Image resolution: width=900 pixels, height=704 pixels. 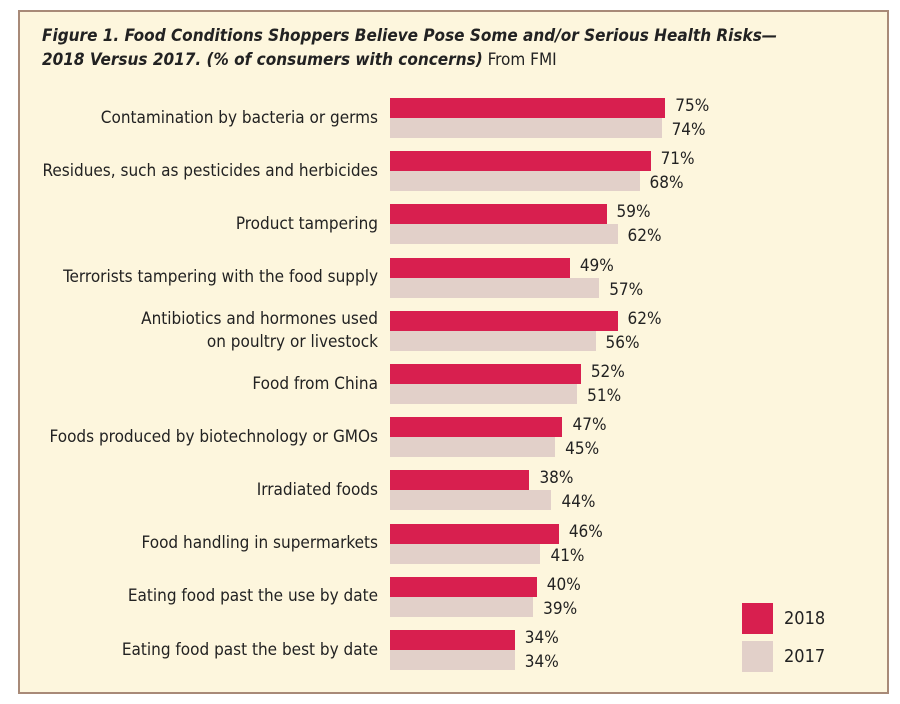 I want to click on value-label: 49%, so click(x=596, y=265).